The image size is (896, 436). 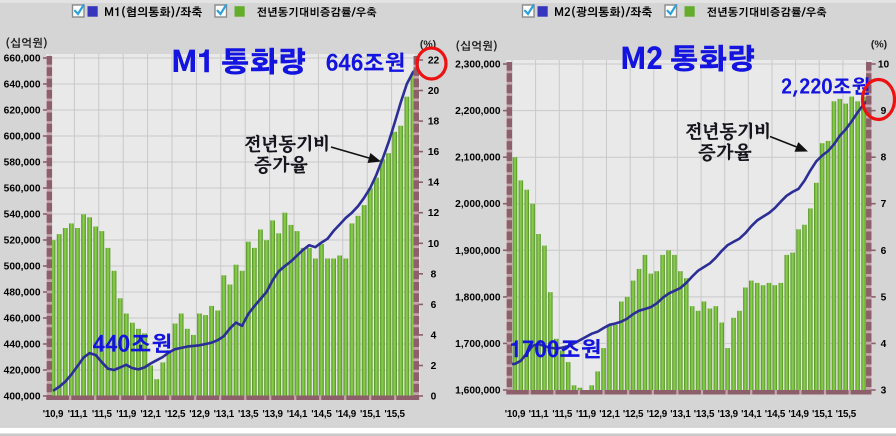 What do you see at coordinates (22, 293) in the screenshot?
I see `svg-text: 480,000` at bounding box center [22, 293].